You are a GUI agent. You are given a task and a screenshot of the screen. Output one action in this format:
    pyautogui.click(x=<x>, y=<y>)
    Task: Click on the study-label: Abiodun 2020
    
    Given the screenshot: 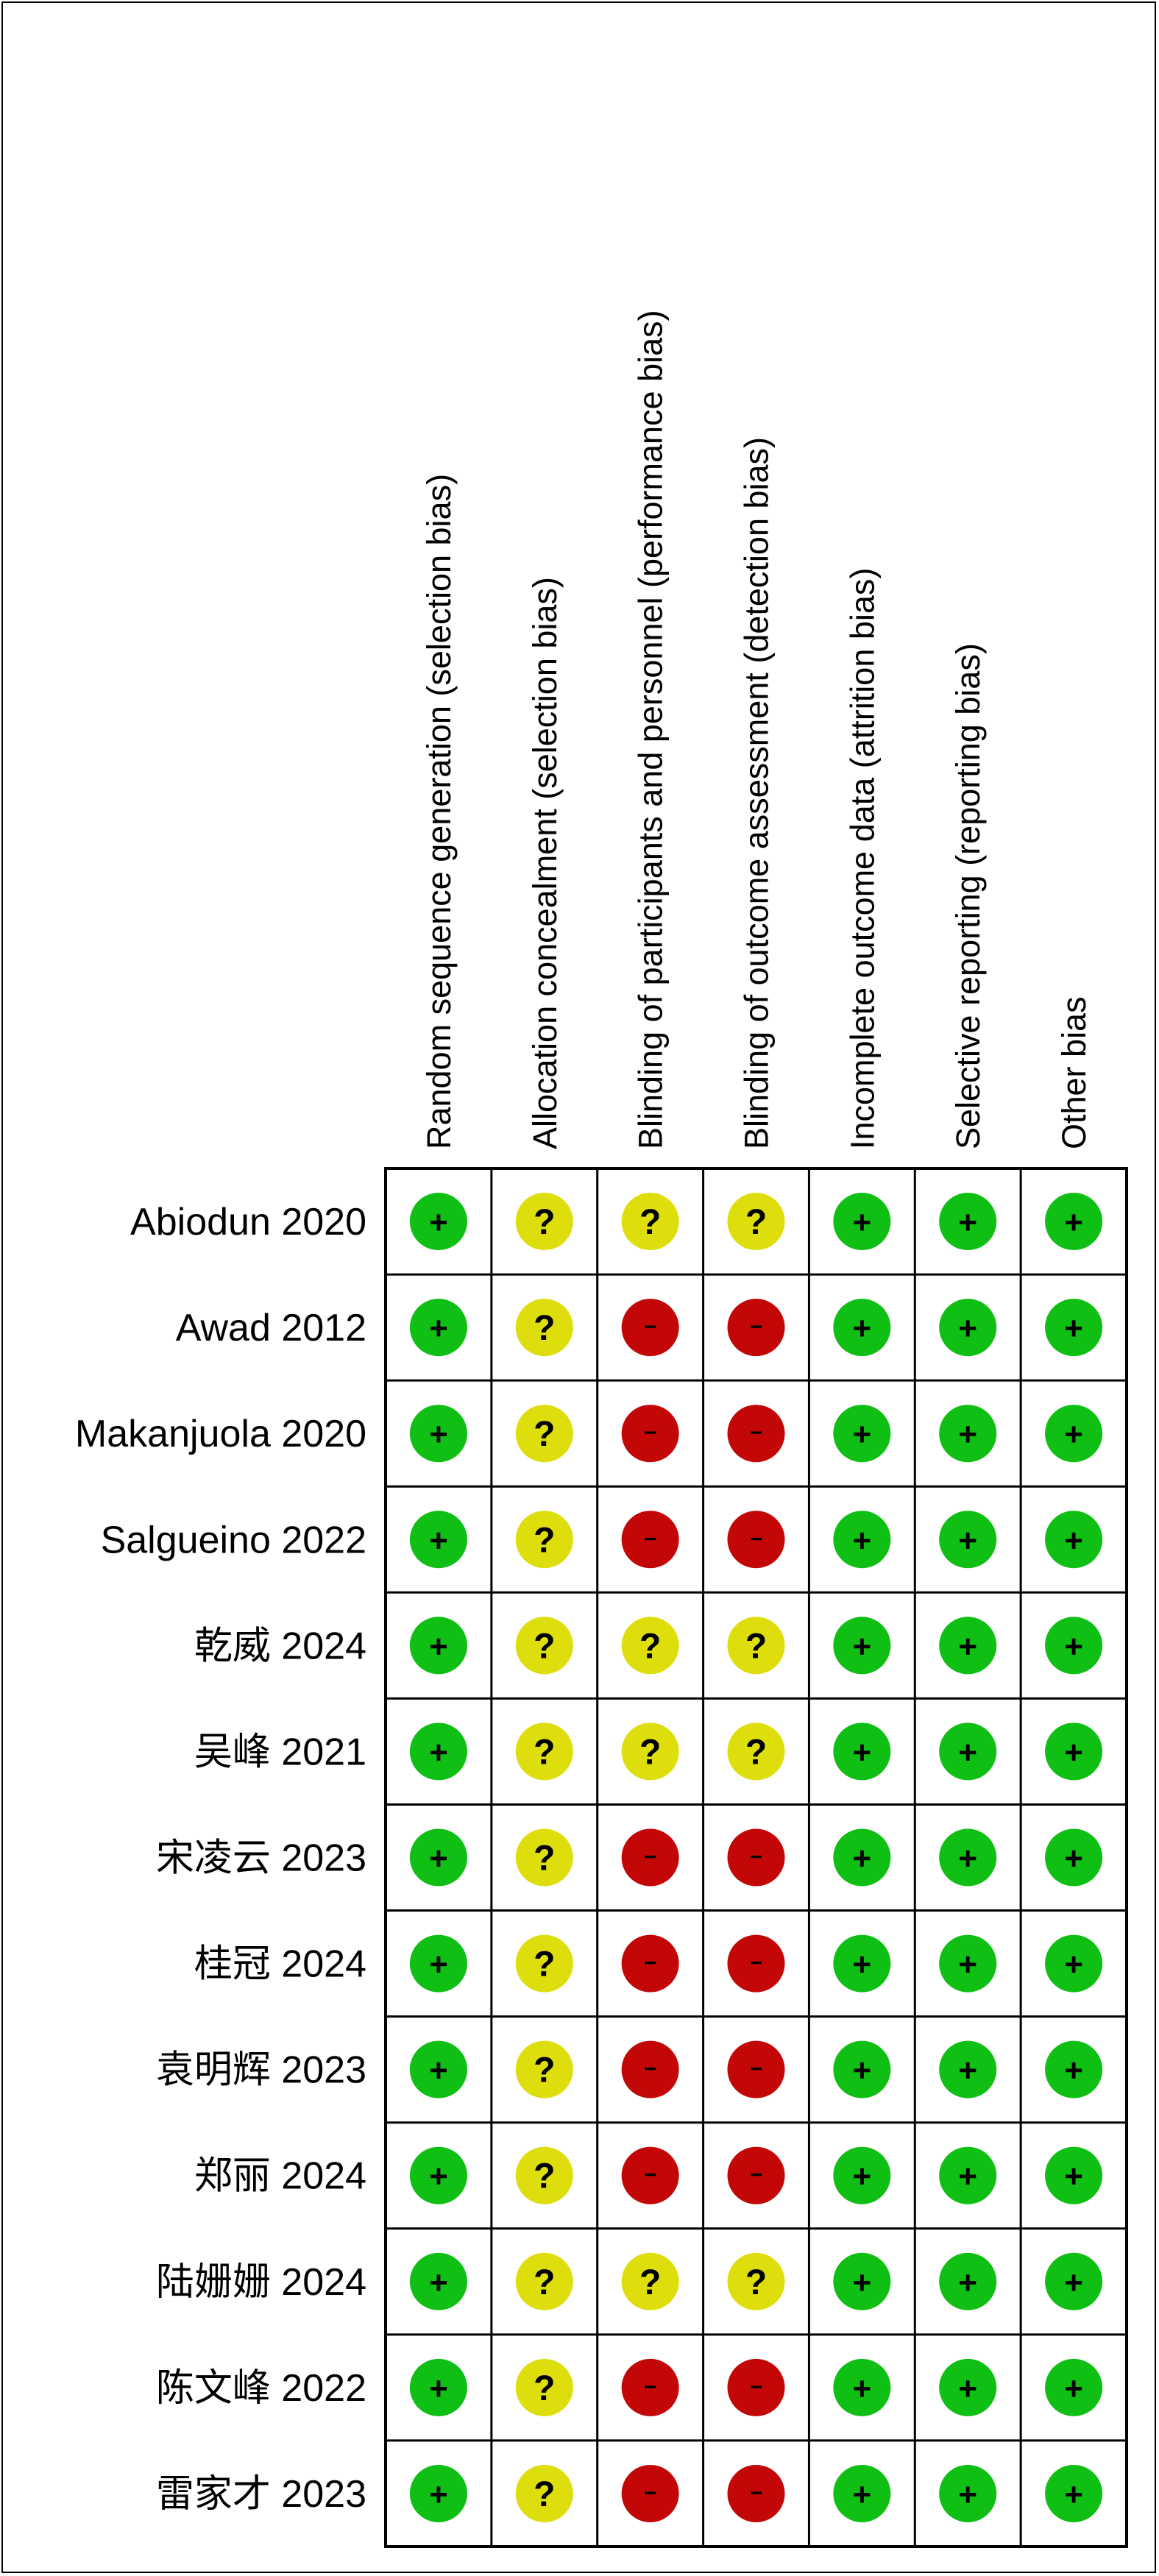 What is the action you would take?
    pyautogui.click(x=248, y=1222)
    